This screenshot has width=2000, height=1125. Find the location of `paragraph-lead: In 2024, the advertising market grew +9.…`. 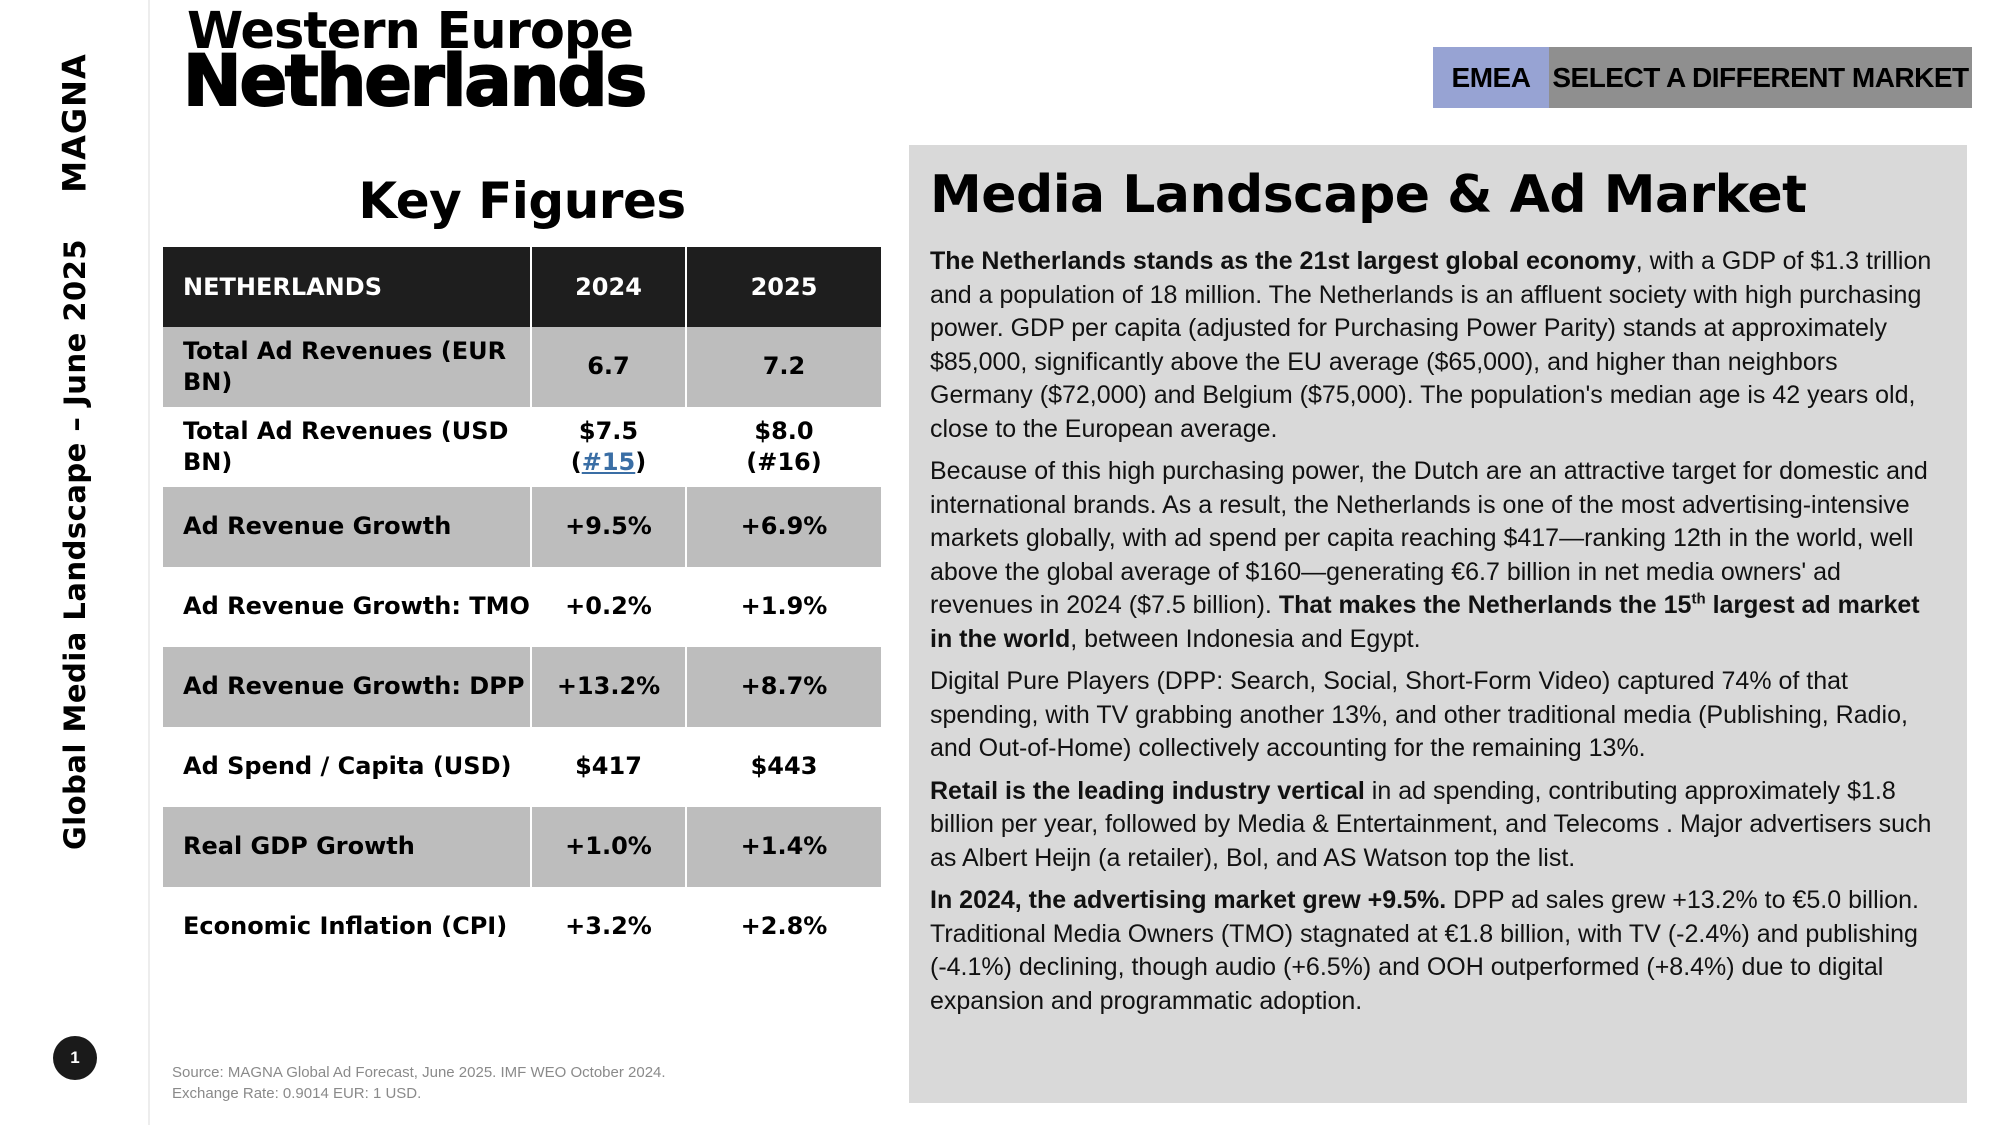

paragraph-lead: In 2024, the advertising market grew +9.… is located at coordinates (1188, 900).